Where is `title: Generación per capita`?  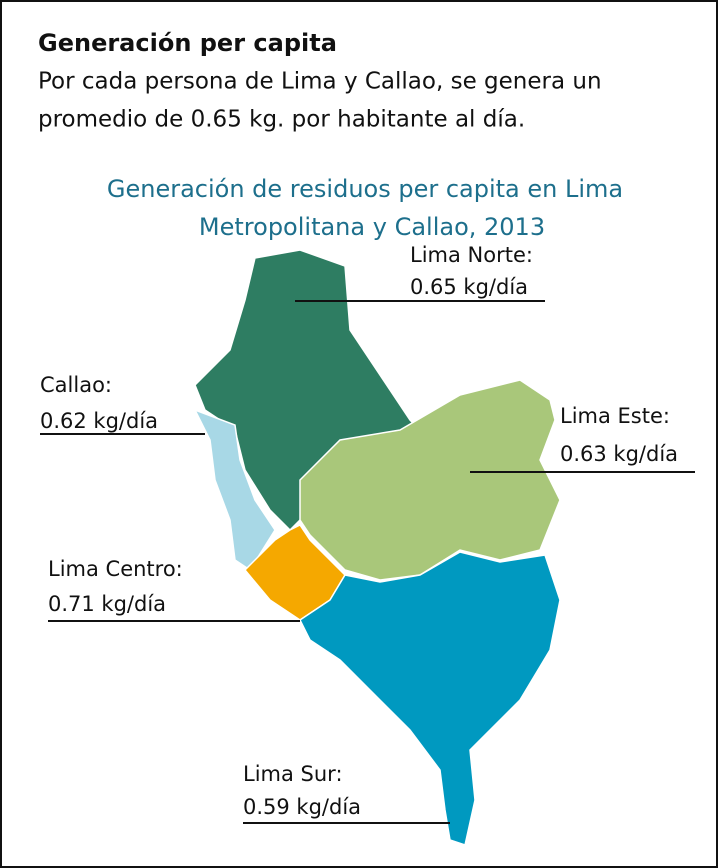
title: Generación per capita is located at coordinates (187, 43).